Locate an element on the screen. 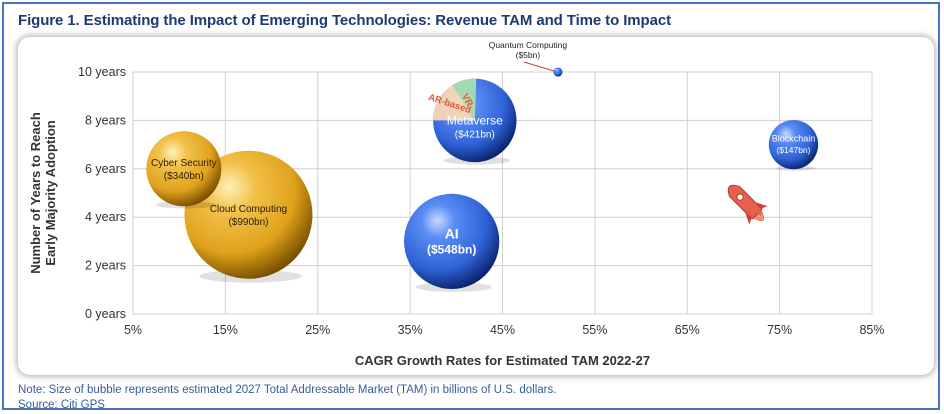  quantum-leader-line is located at coordinates (539, 66).